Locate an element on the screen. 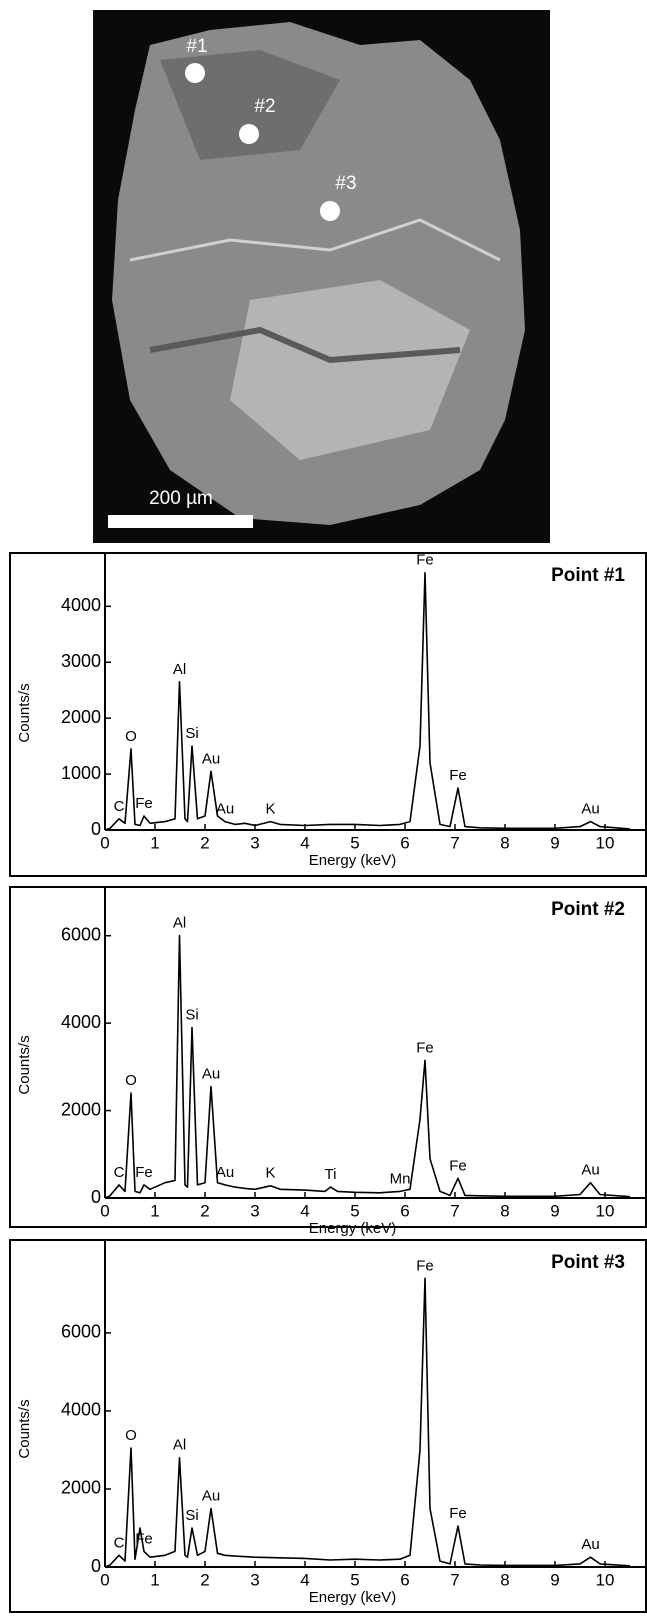  y-tick-label: 3000 is located at coordinates (81, 661).